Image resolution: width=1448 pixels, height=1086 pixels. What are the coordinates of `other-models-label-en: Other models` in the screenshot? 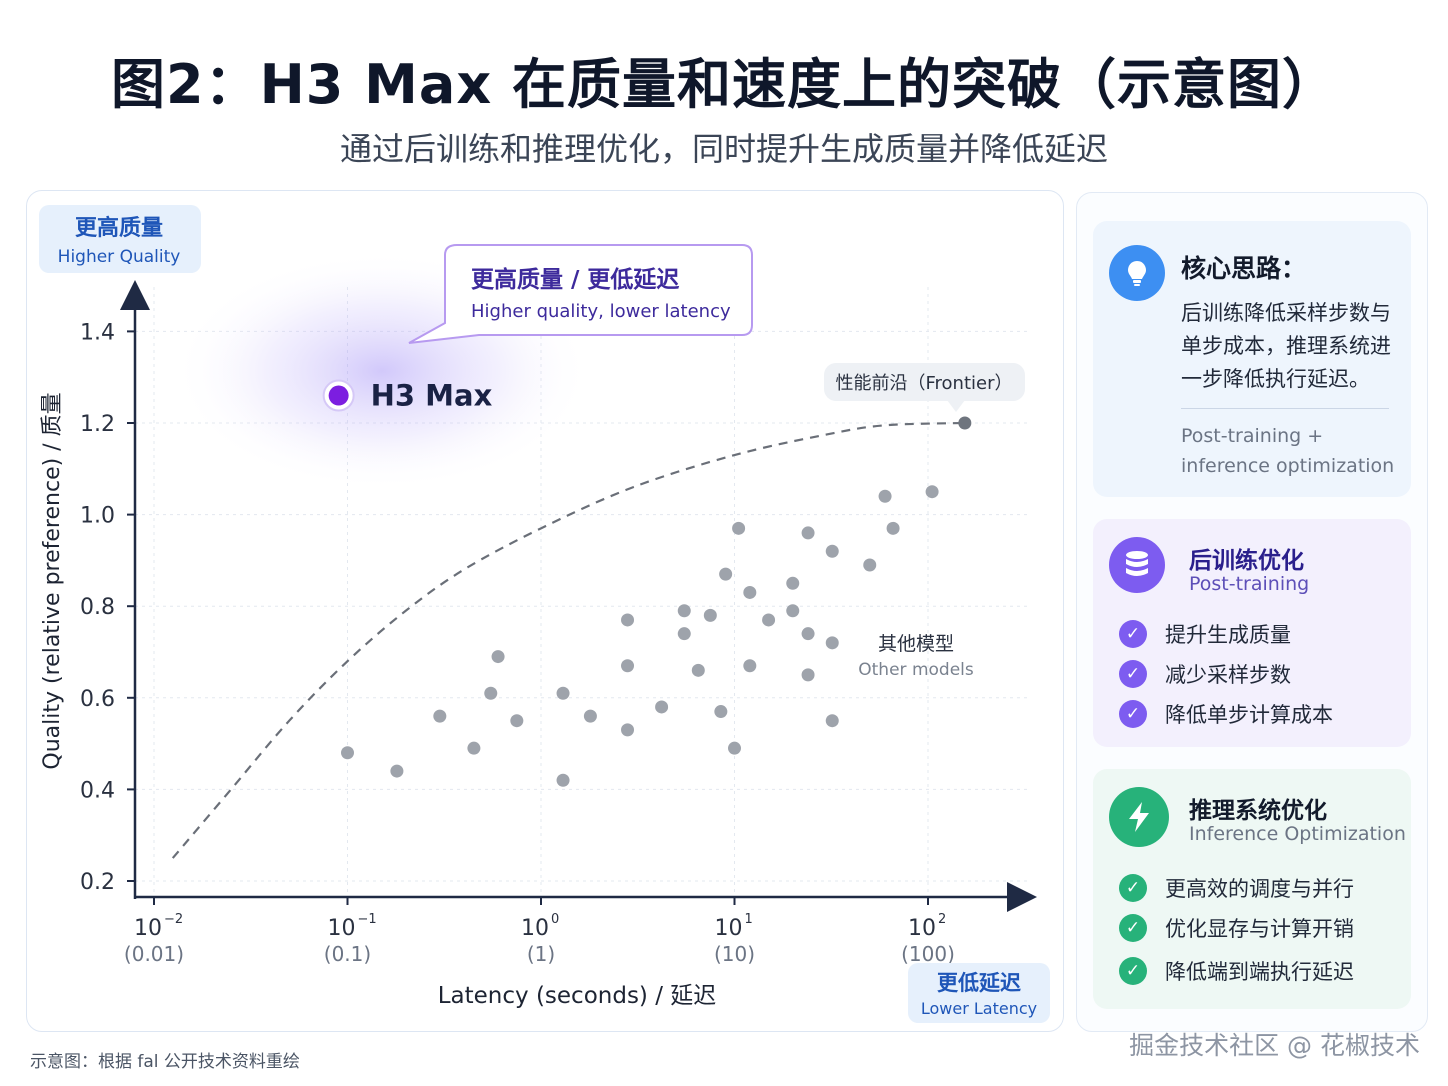 It's located at (916, 670).